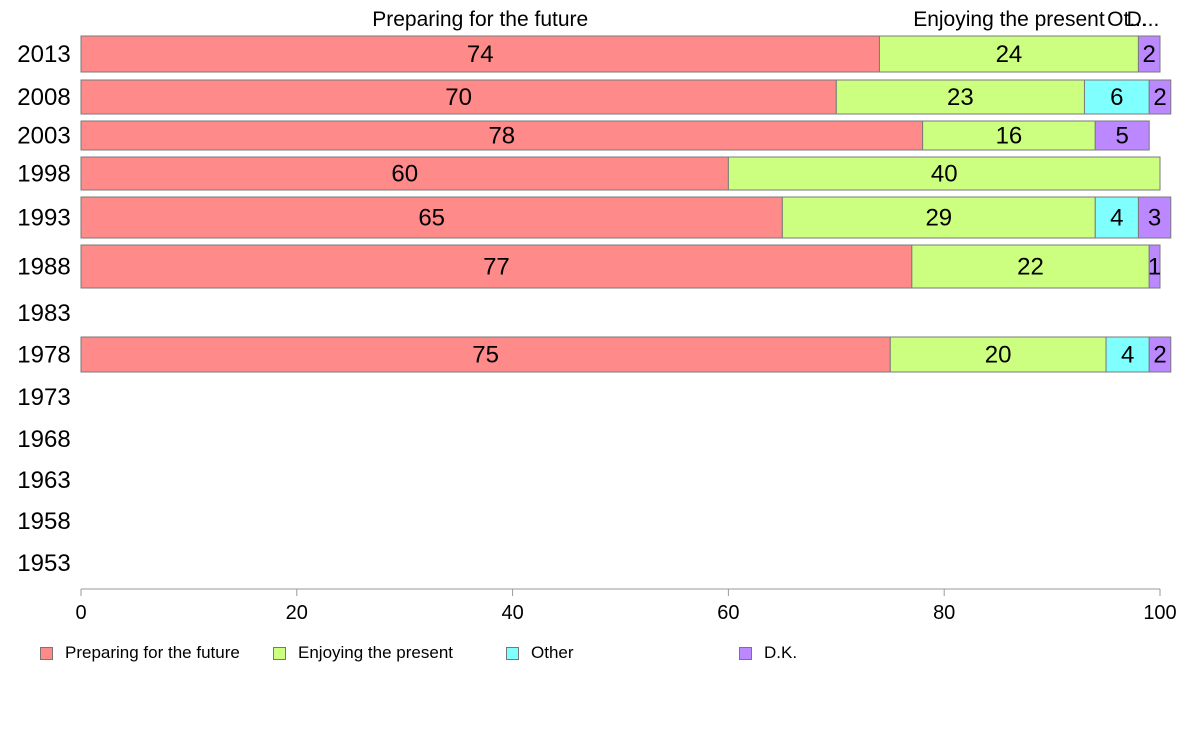  I want to click on legend-item-2: Other, so click(540, 653).